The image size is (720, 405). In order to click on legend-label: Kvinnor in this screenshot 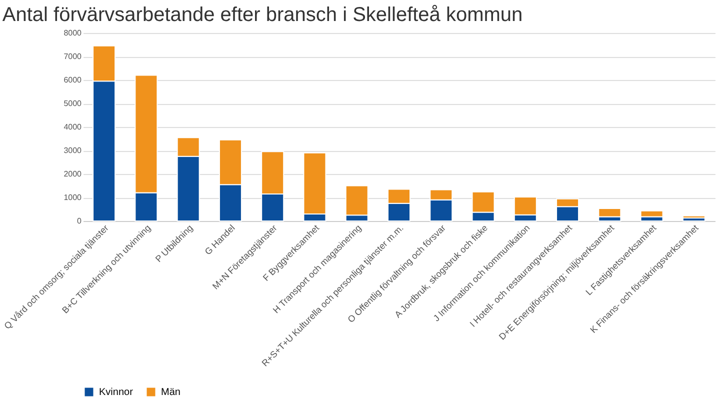, I will do `click(116, 392)`.